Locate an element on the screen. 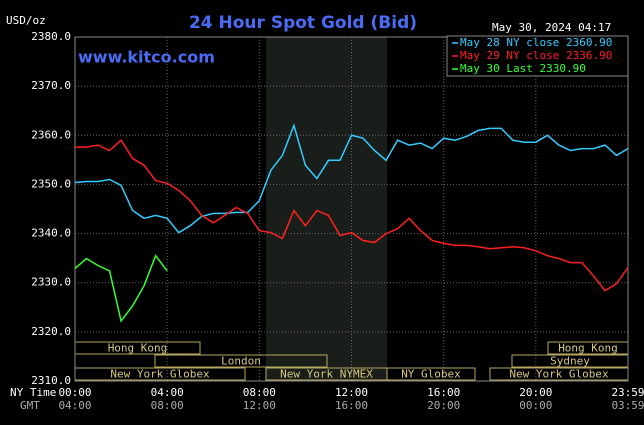  x-tick-label: 16:00 is located at coordinates (443, 392).